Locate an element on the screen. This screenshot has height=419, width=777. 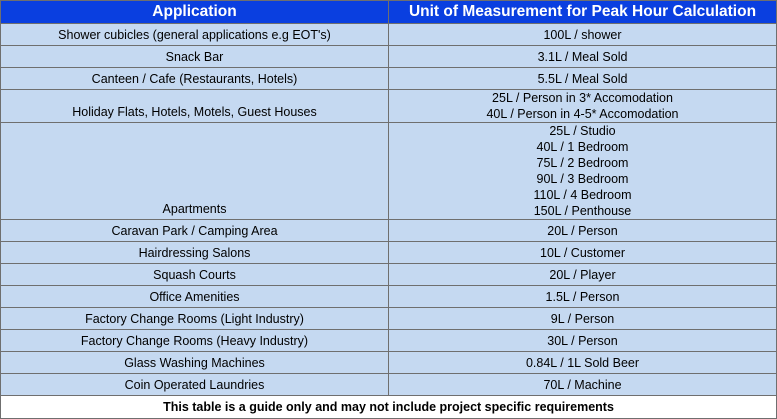
table-row: Caravan Park / Camping Area 20L / Person is located at coordinates (388, 230).